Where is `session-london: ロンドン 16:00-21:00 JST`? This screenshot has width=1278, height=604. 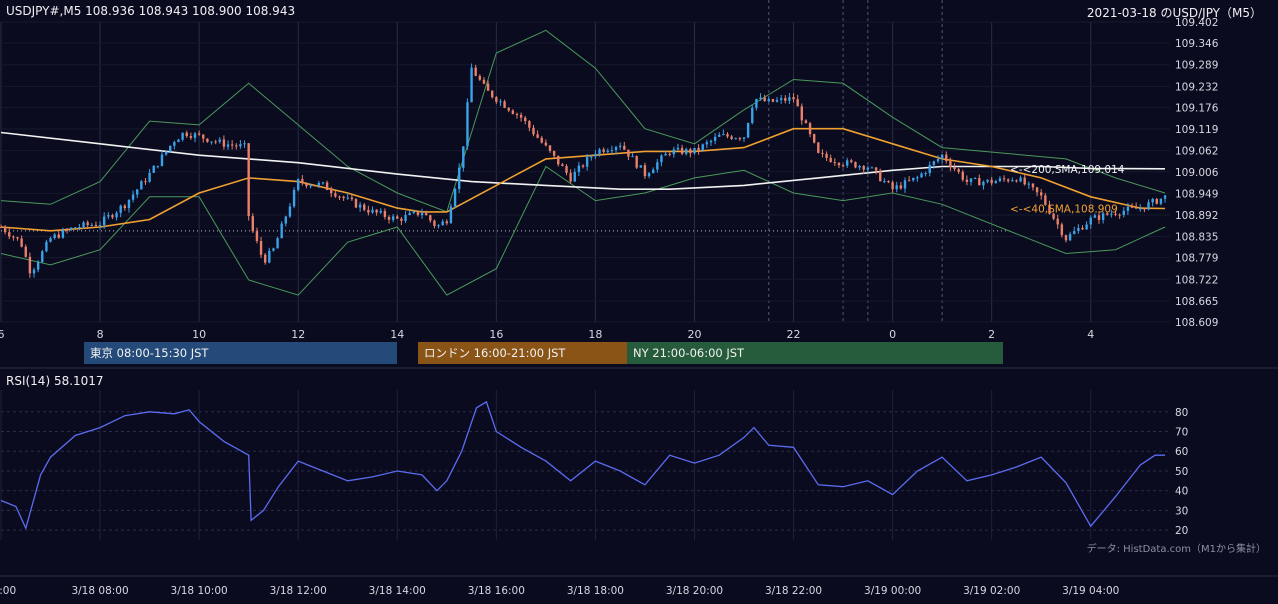 session-london: ロンドン 16:00-21:00 JST is located at coordinates (522, 353).